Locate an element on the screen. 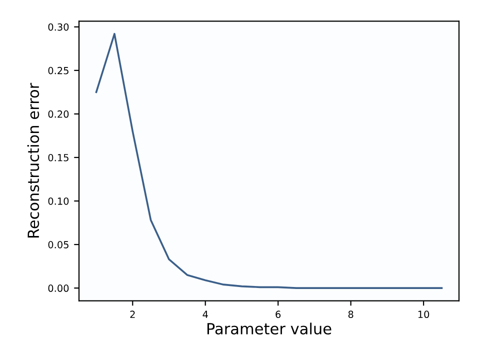  x-tick-label: 6 is located at coordinates (278, 314).